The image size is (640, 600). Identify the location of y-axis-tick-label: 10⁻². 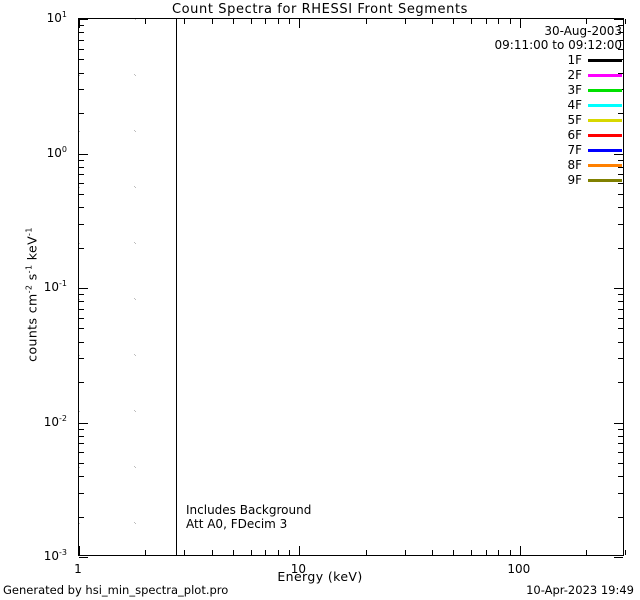
(55, 421).